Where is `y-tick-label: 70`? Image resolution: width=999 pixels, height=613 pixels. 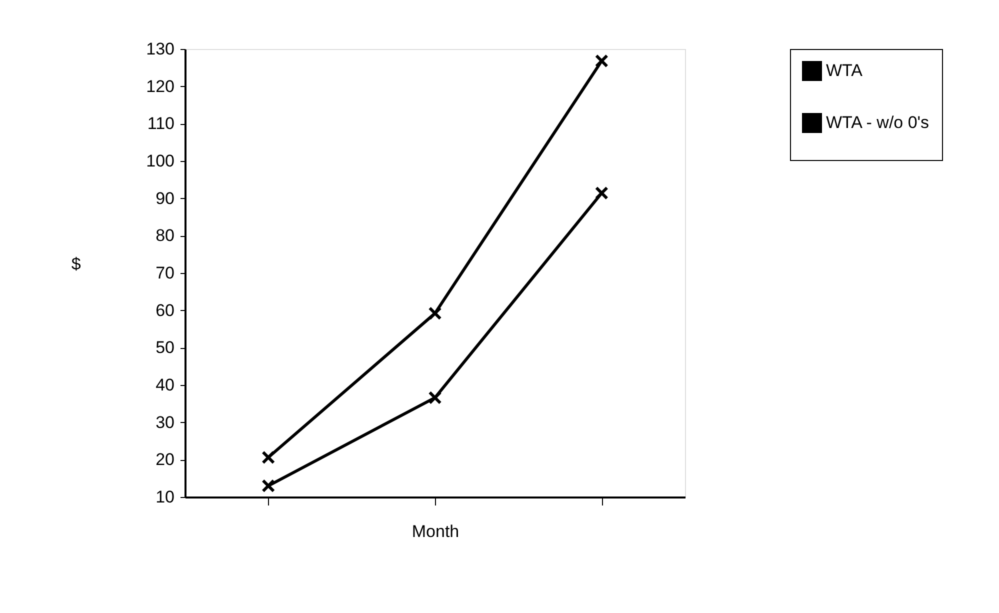
y-tick-label: 70 is located at coordinates (165, 273).